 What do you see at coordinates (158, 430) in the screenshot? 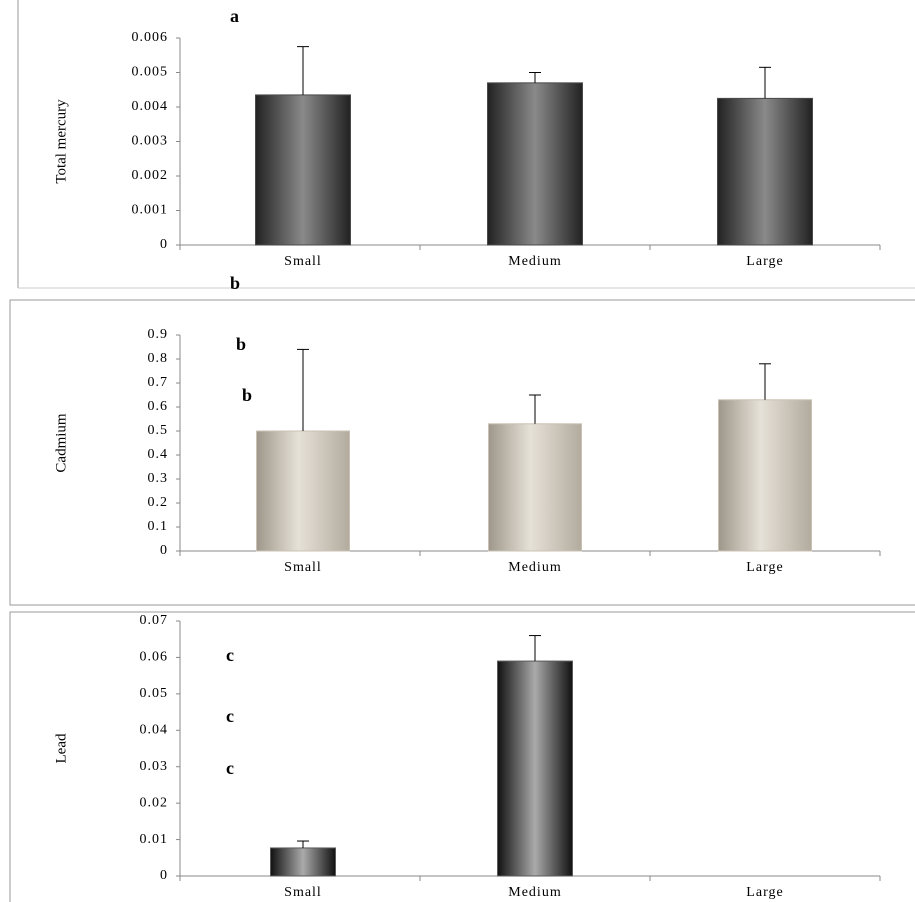
I see `y-tick-label: 0.5` at bounding box center [158, 430].